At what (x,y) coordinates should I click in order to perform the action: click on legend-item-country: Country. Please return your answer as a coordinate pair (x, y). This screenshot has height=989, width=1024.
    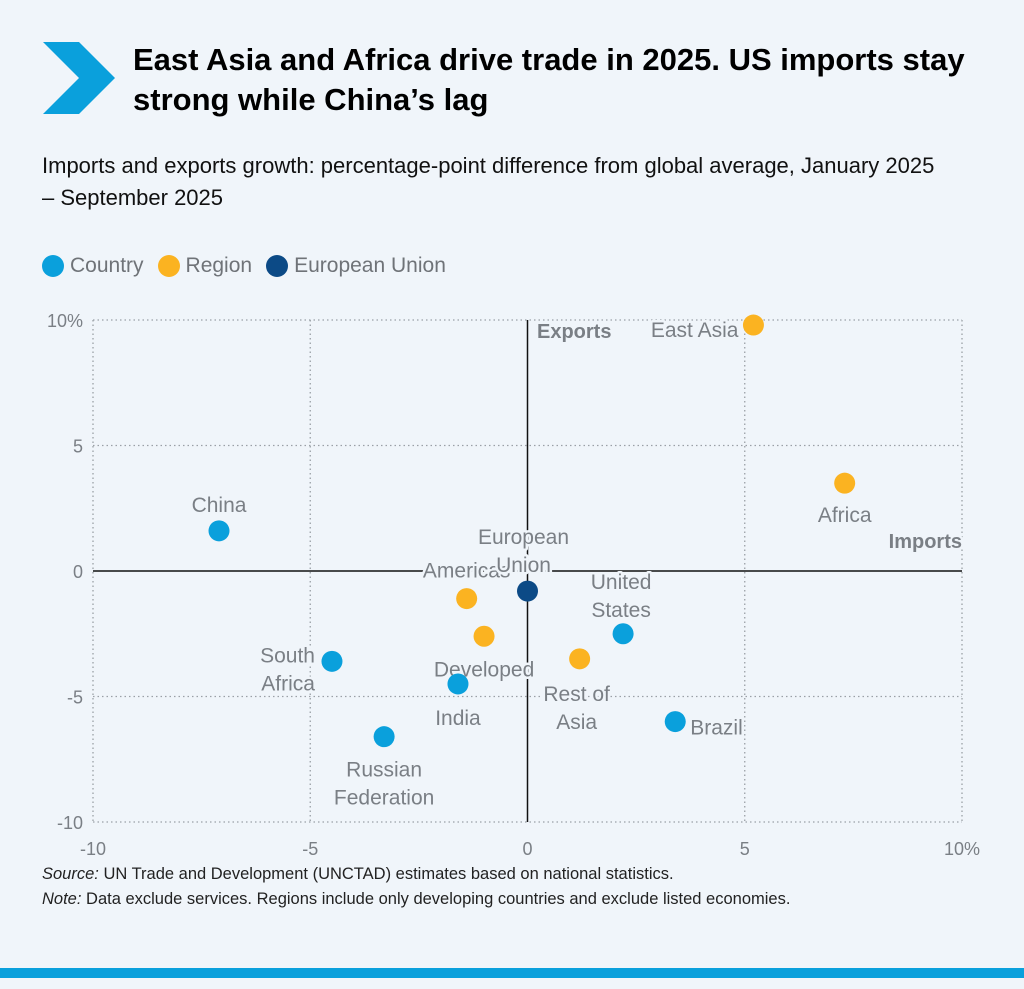
    Looking at the image, I should click on (93, 266).